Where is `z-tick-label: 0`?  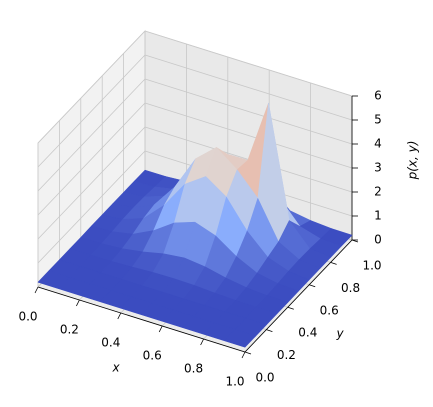 z-tick-label: 0 is located at coordinates (378, 240).